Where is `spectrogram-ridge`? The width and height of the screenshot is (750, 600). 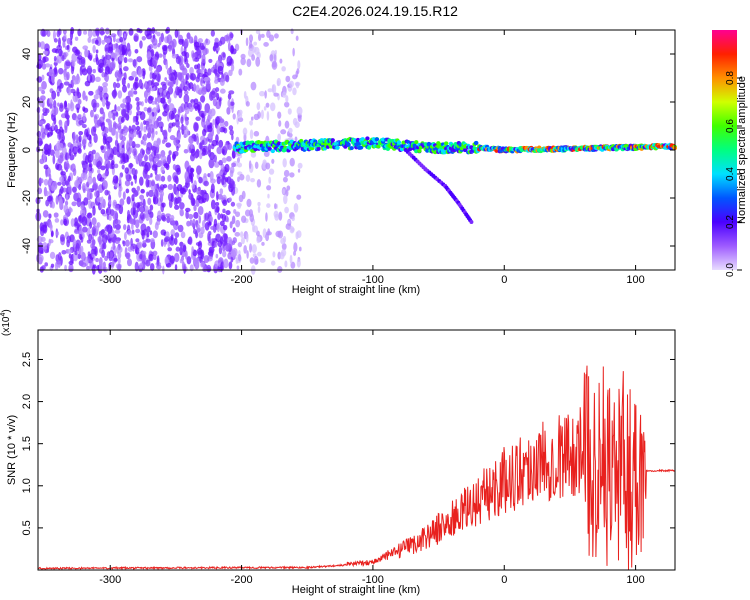 spectrogram-ridge is located at coordinates (454, 180).